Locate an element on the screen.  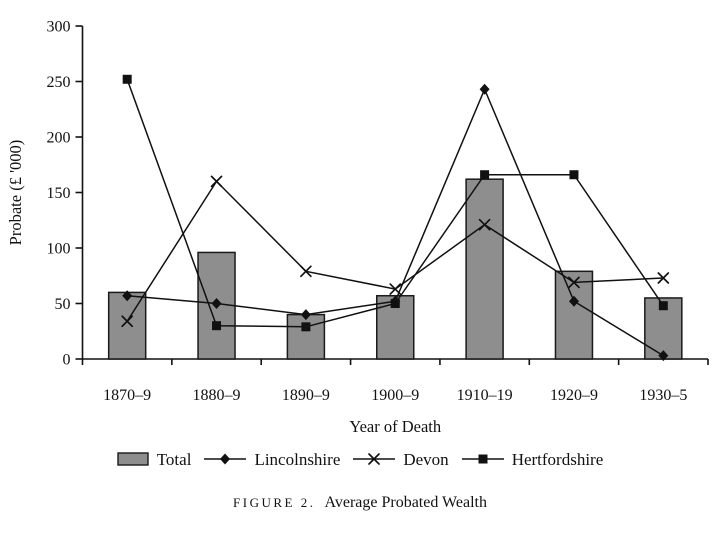
legend-diamond-glyph is located at coordinates (225, 459).